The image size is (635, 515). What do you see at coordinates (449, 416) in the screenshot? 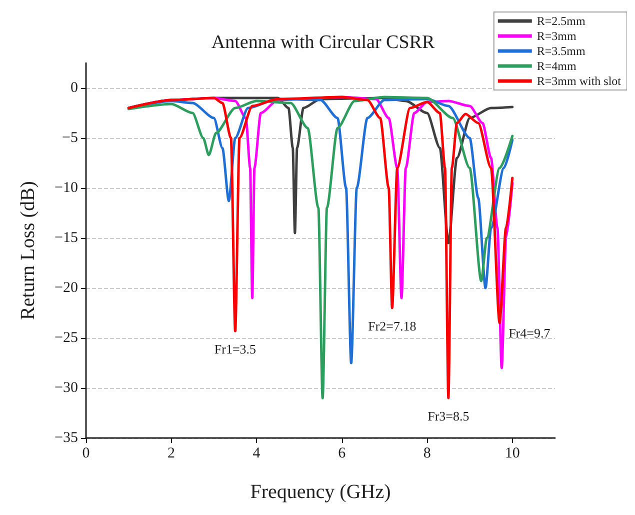
I see `annotation: Fr3=8.5` at bounding box center [449, 416].